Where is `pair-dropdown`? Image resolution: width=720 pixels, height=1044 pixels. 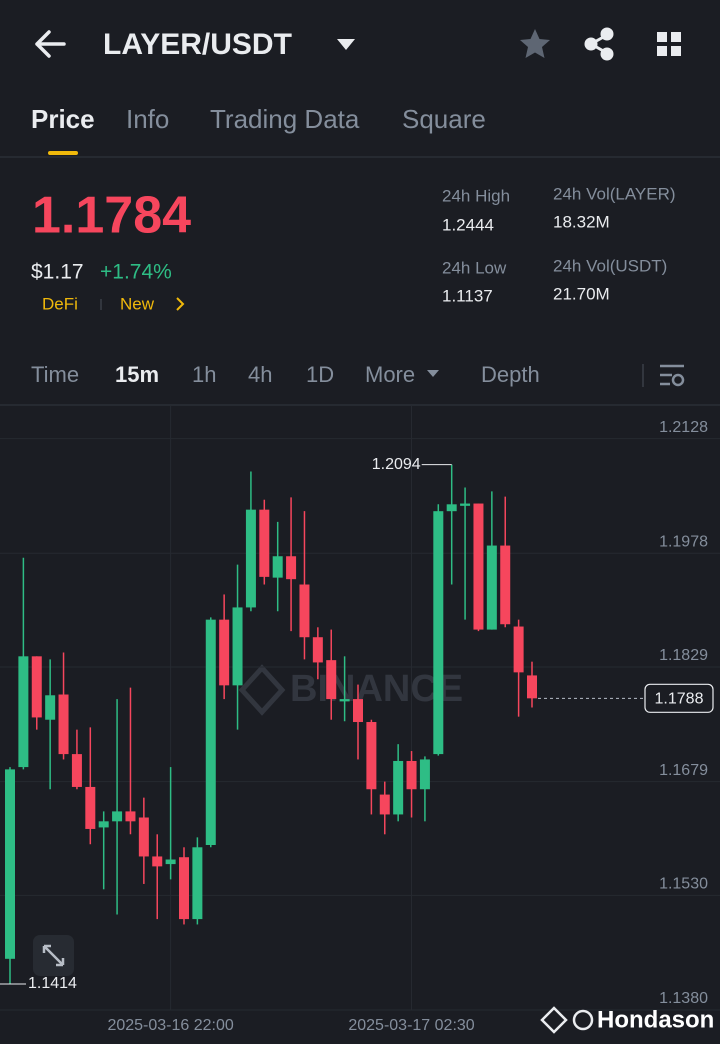
pair-dropdown is located at coordinates (346, 44).